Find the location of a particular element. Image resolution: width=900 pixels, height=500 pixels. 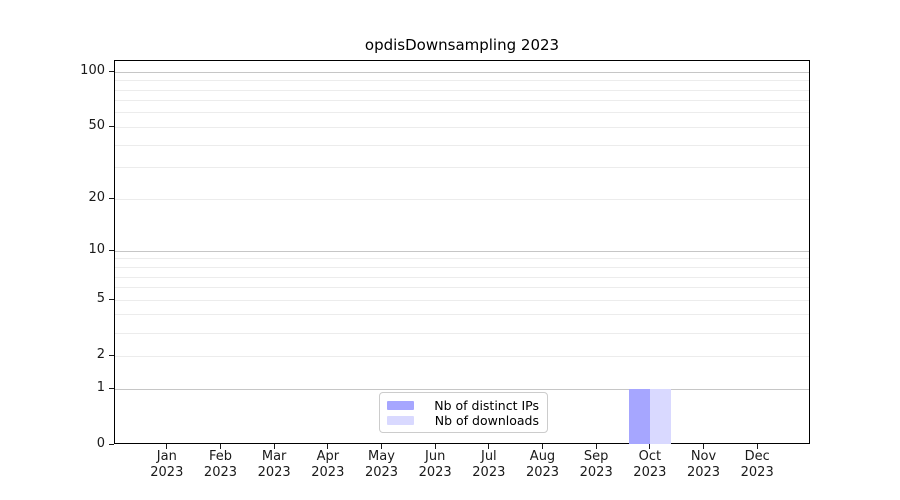

legend-item-downloads: Nb of downloads is located at coordinates (463, 420).